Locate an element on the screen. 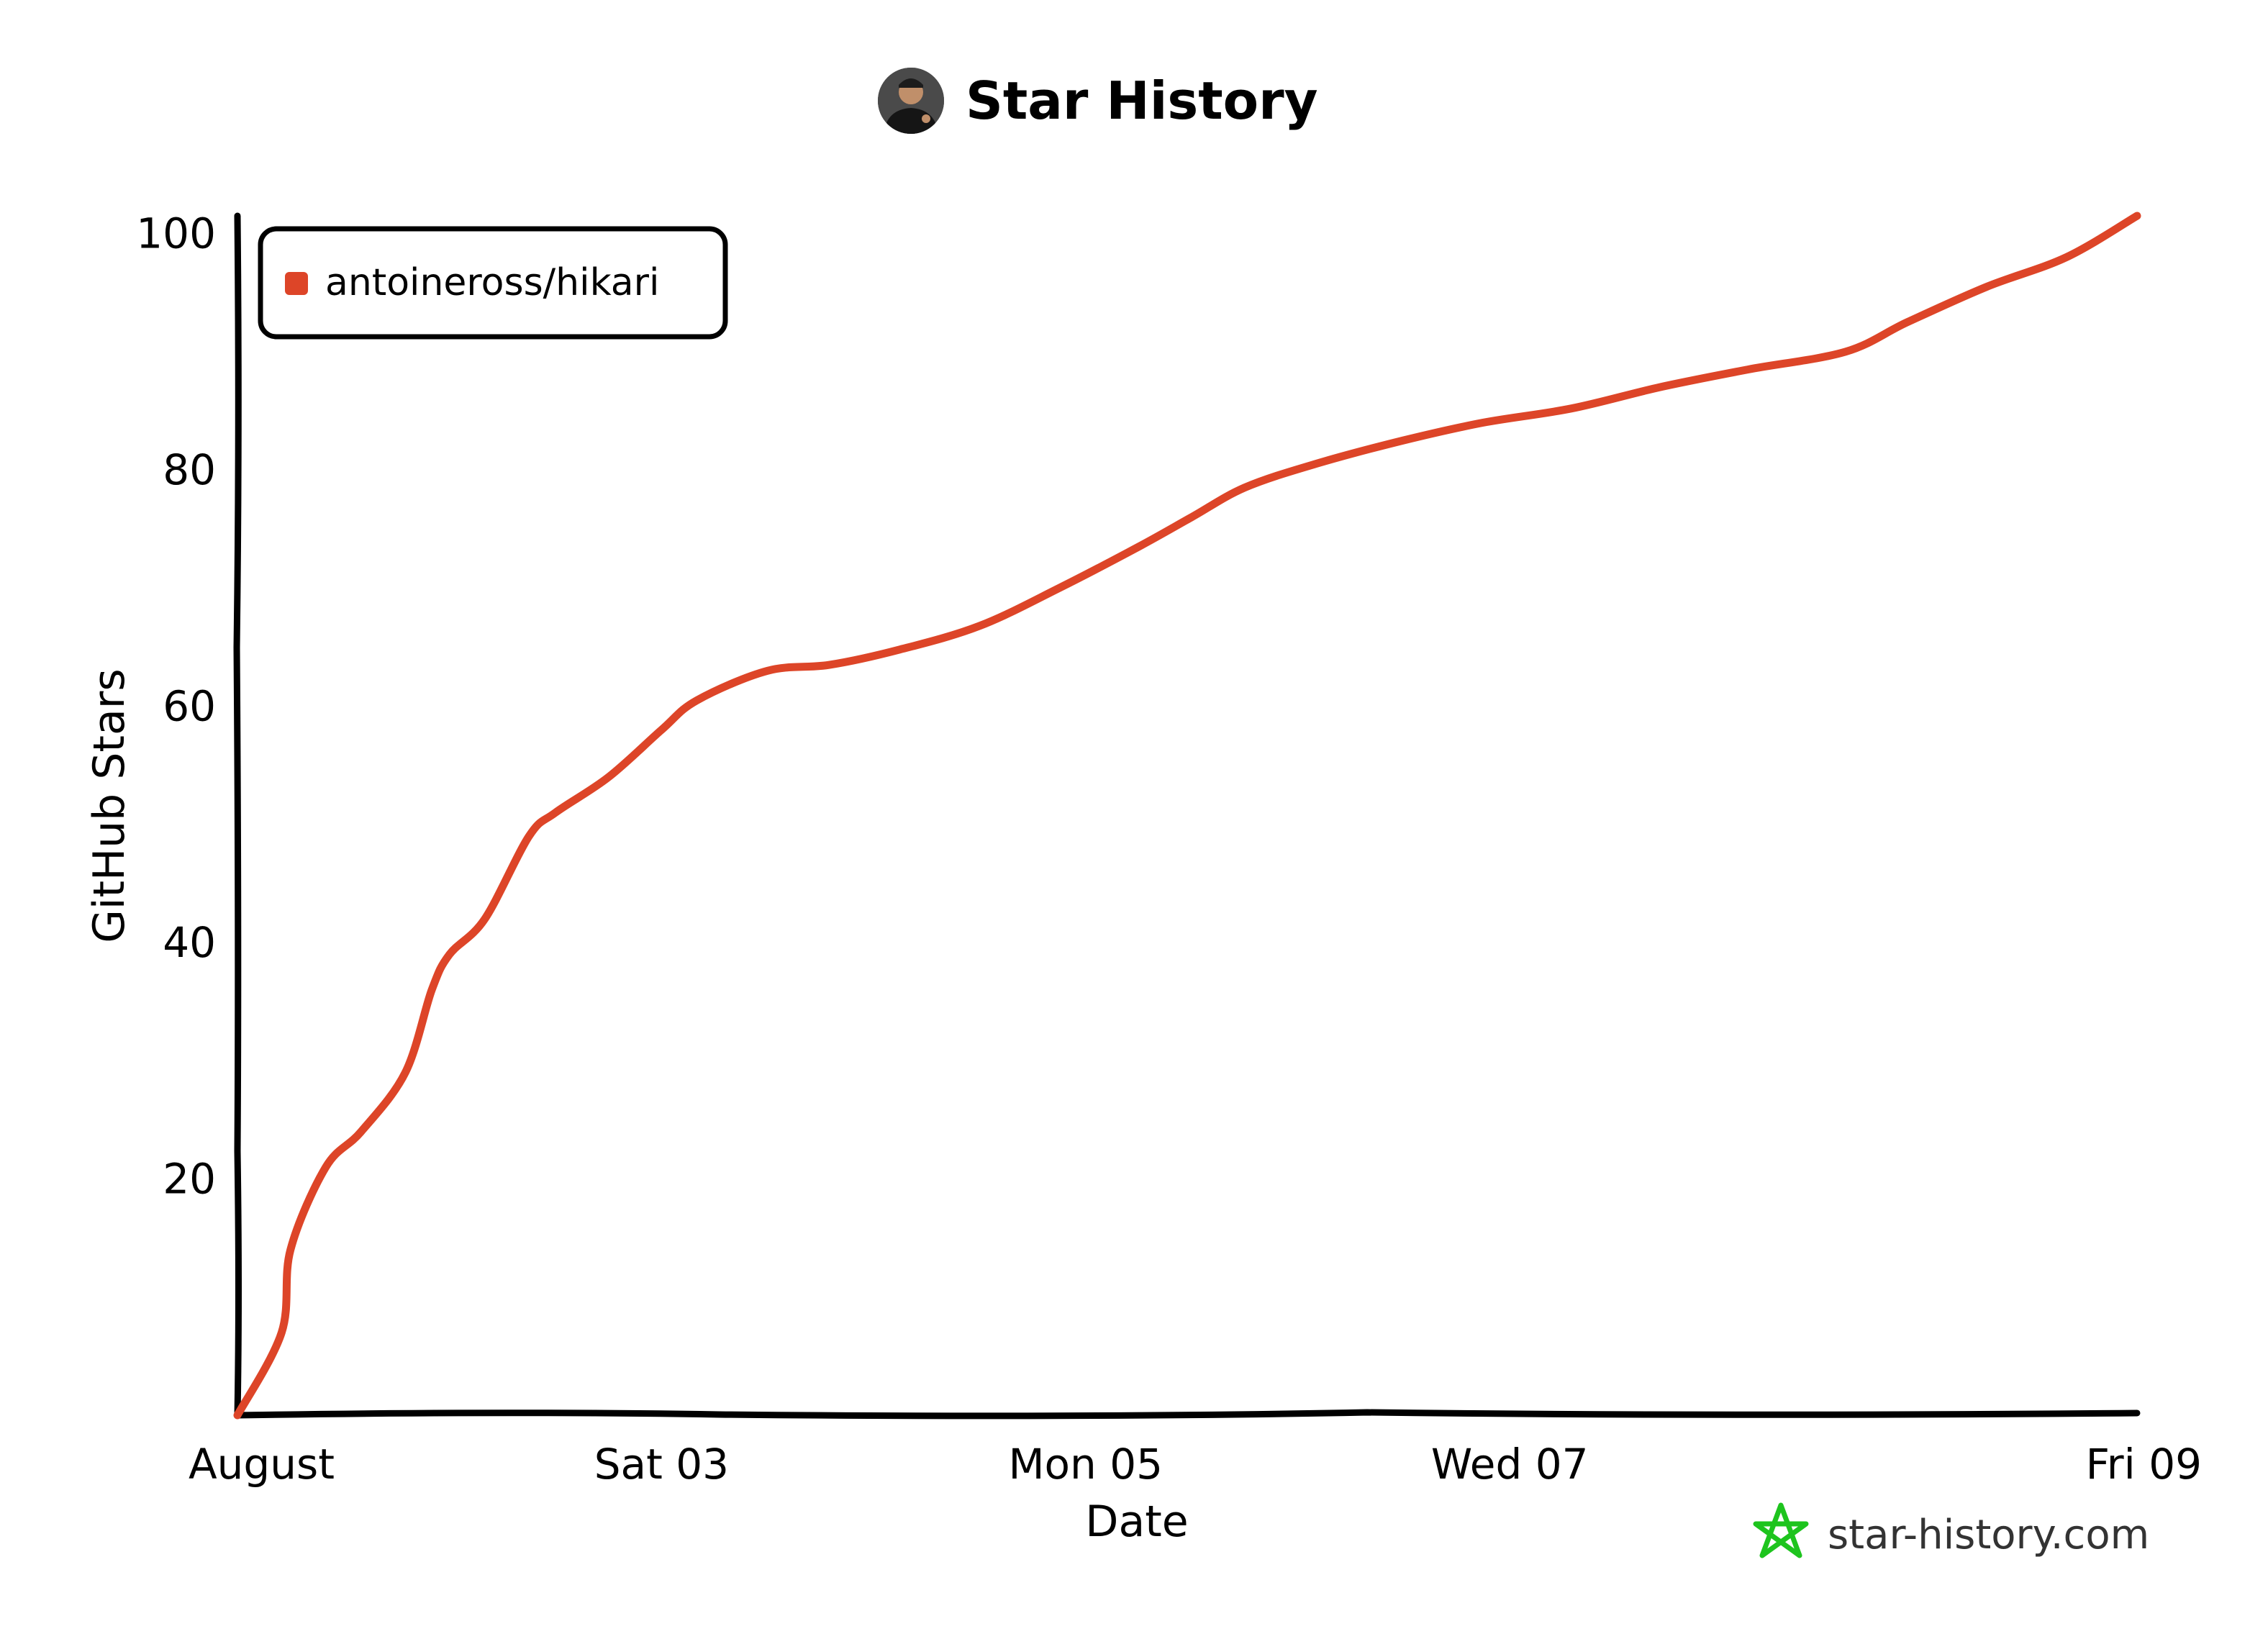  star-icon is located at coordinates (1781, 1530).